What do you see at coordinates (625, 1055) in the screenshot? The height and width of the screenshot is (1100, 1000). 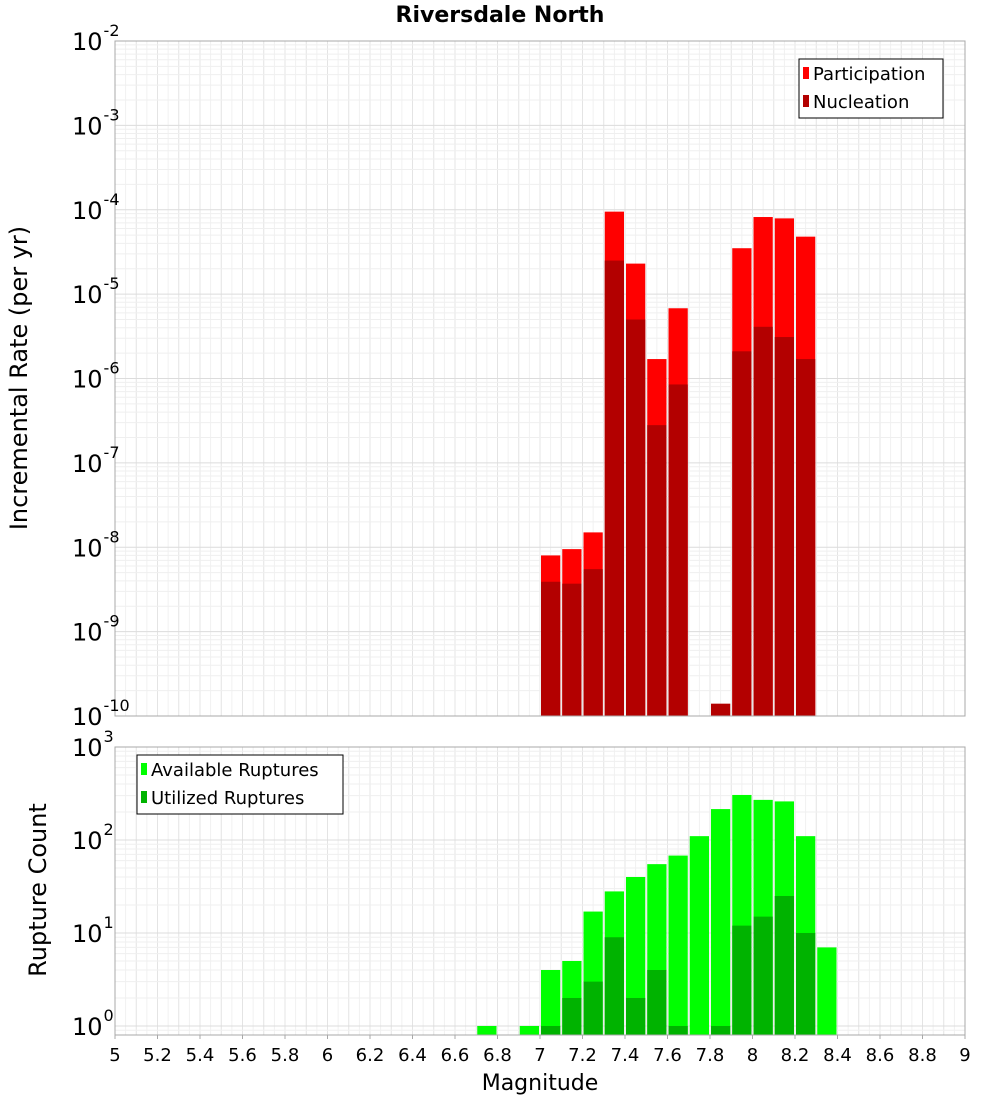 I see `x-tick-label: 7.4` at bounding box center [625, 1055].